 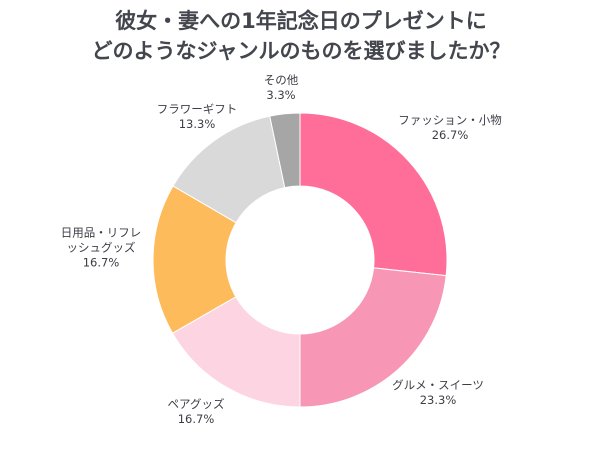 I want to click on slice-percent-label-2: 23.3%, so click(x=438, y=400).